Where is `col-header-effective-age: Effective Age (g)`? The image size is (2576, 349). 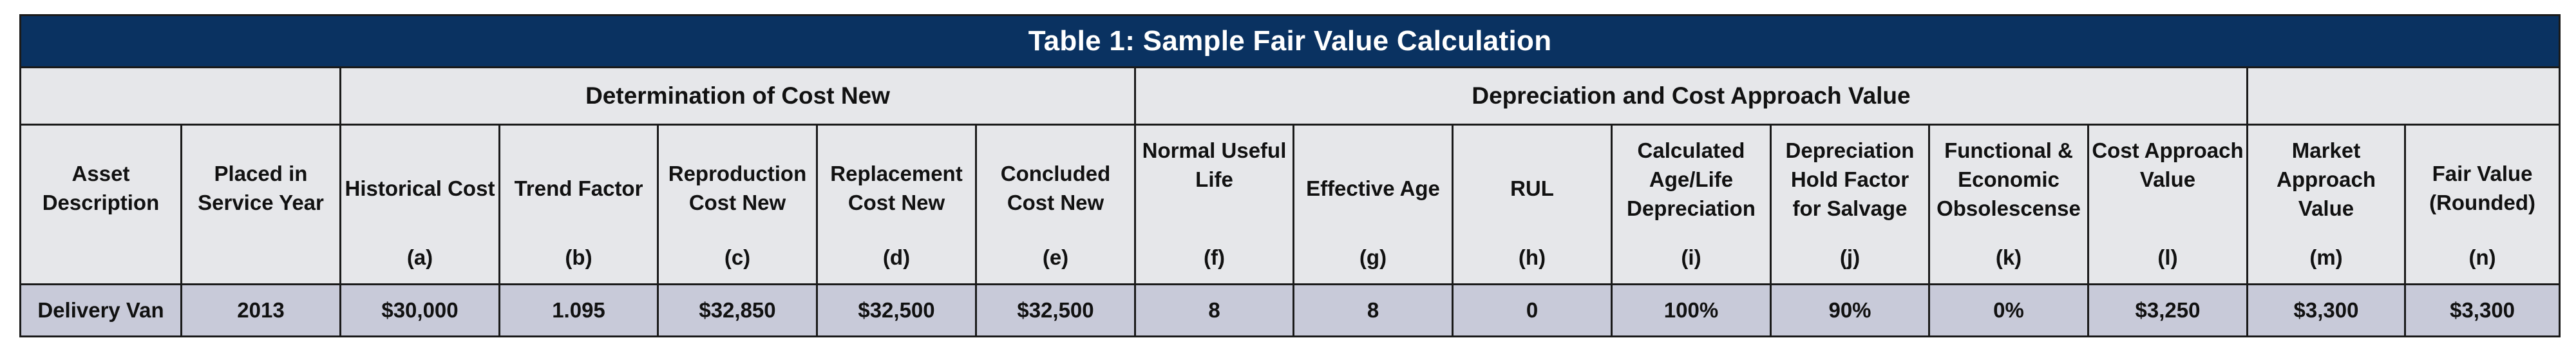 col-header-effective-age: Effective Age (g) is located at coordinates (1374, 205).